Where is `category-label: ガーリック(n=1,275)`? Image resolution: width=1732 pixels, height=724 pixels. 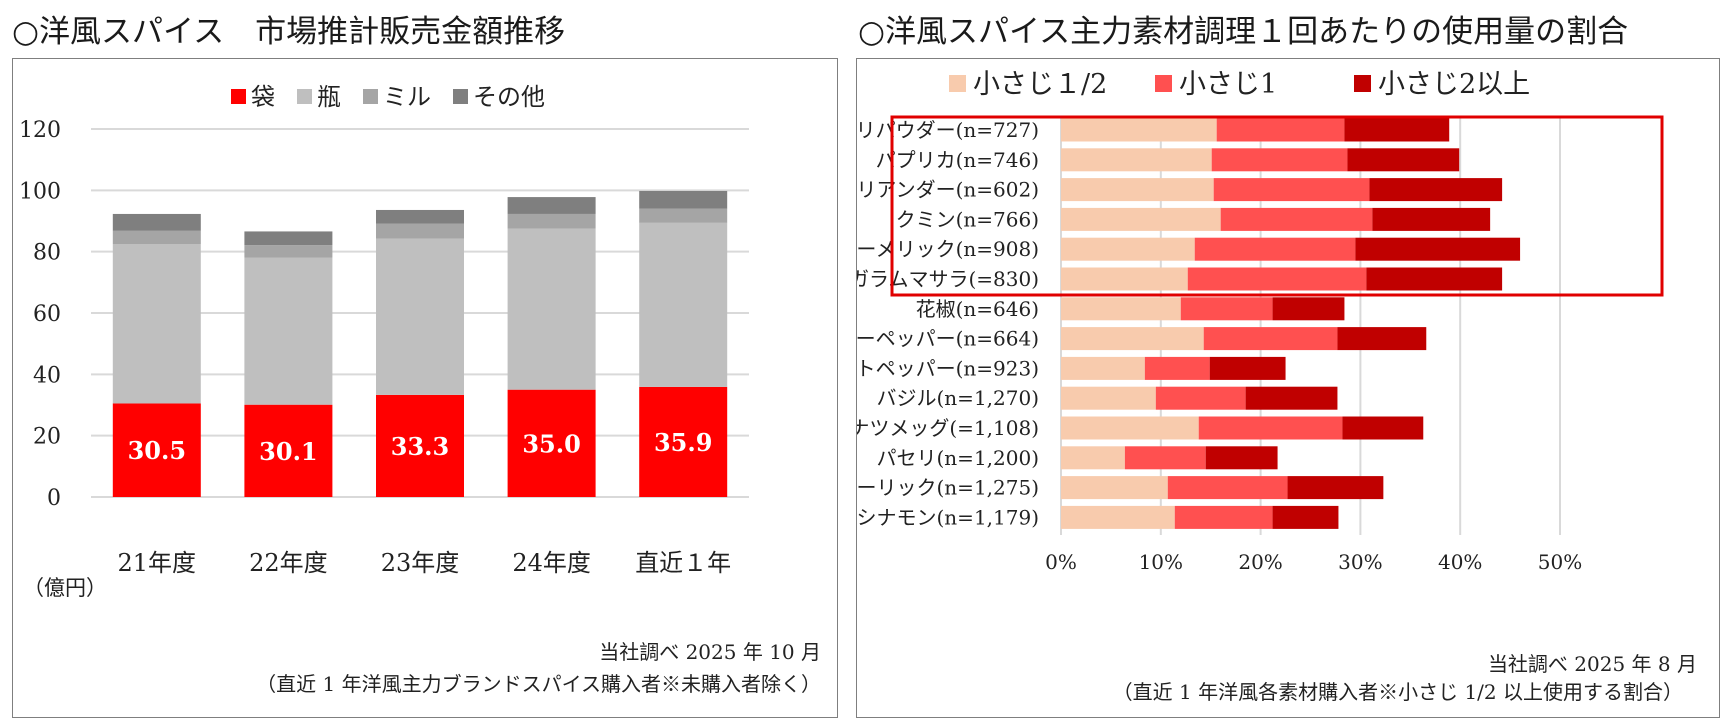 category-label: ガーリック(n=1,275) is located at coordinates (948, 488).